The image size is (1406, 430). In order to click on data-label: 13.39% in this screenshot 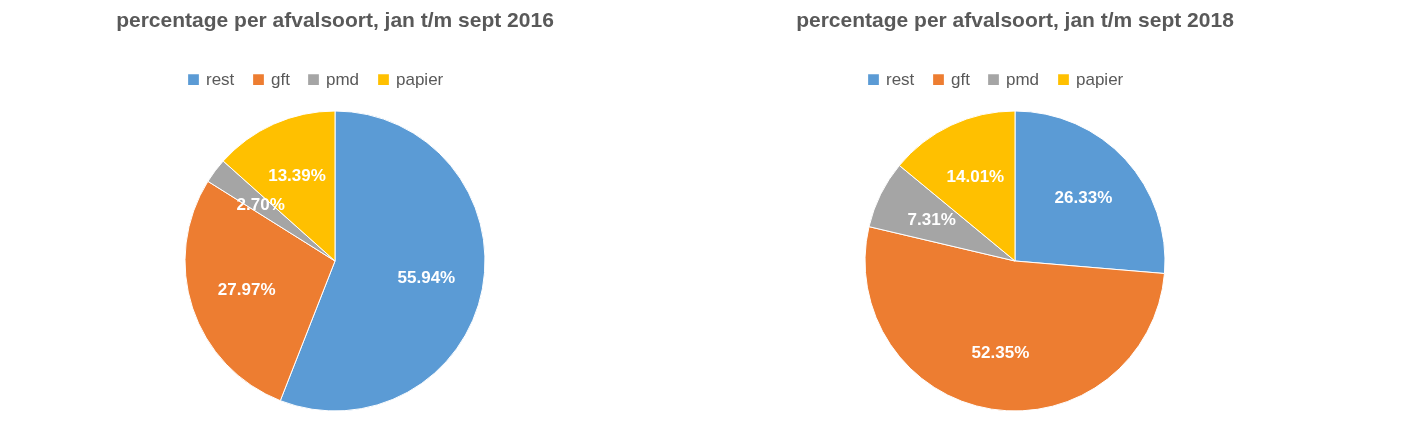, I will do `click(297, 176)`.